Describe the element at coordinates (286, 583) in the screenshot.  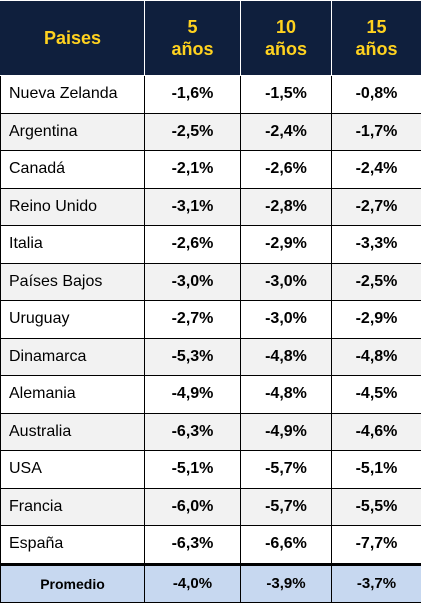
I see `average-10-cell: -3,9%` at that location.